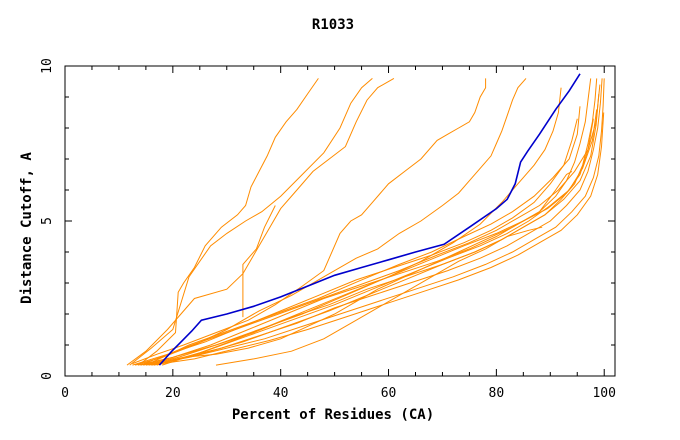 The height and width of the screenshot is (440, 680). I want to click on x-tick-label-20: 20, so click(173, 393).